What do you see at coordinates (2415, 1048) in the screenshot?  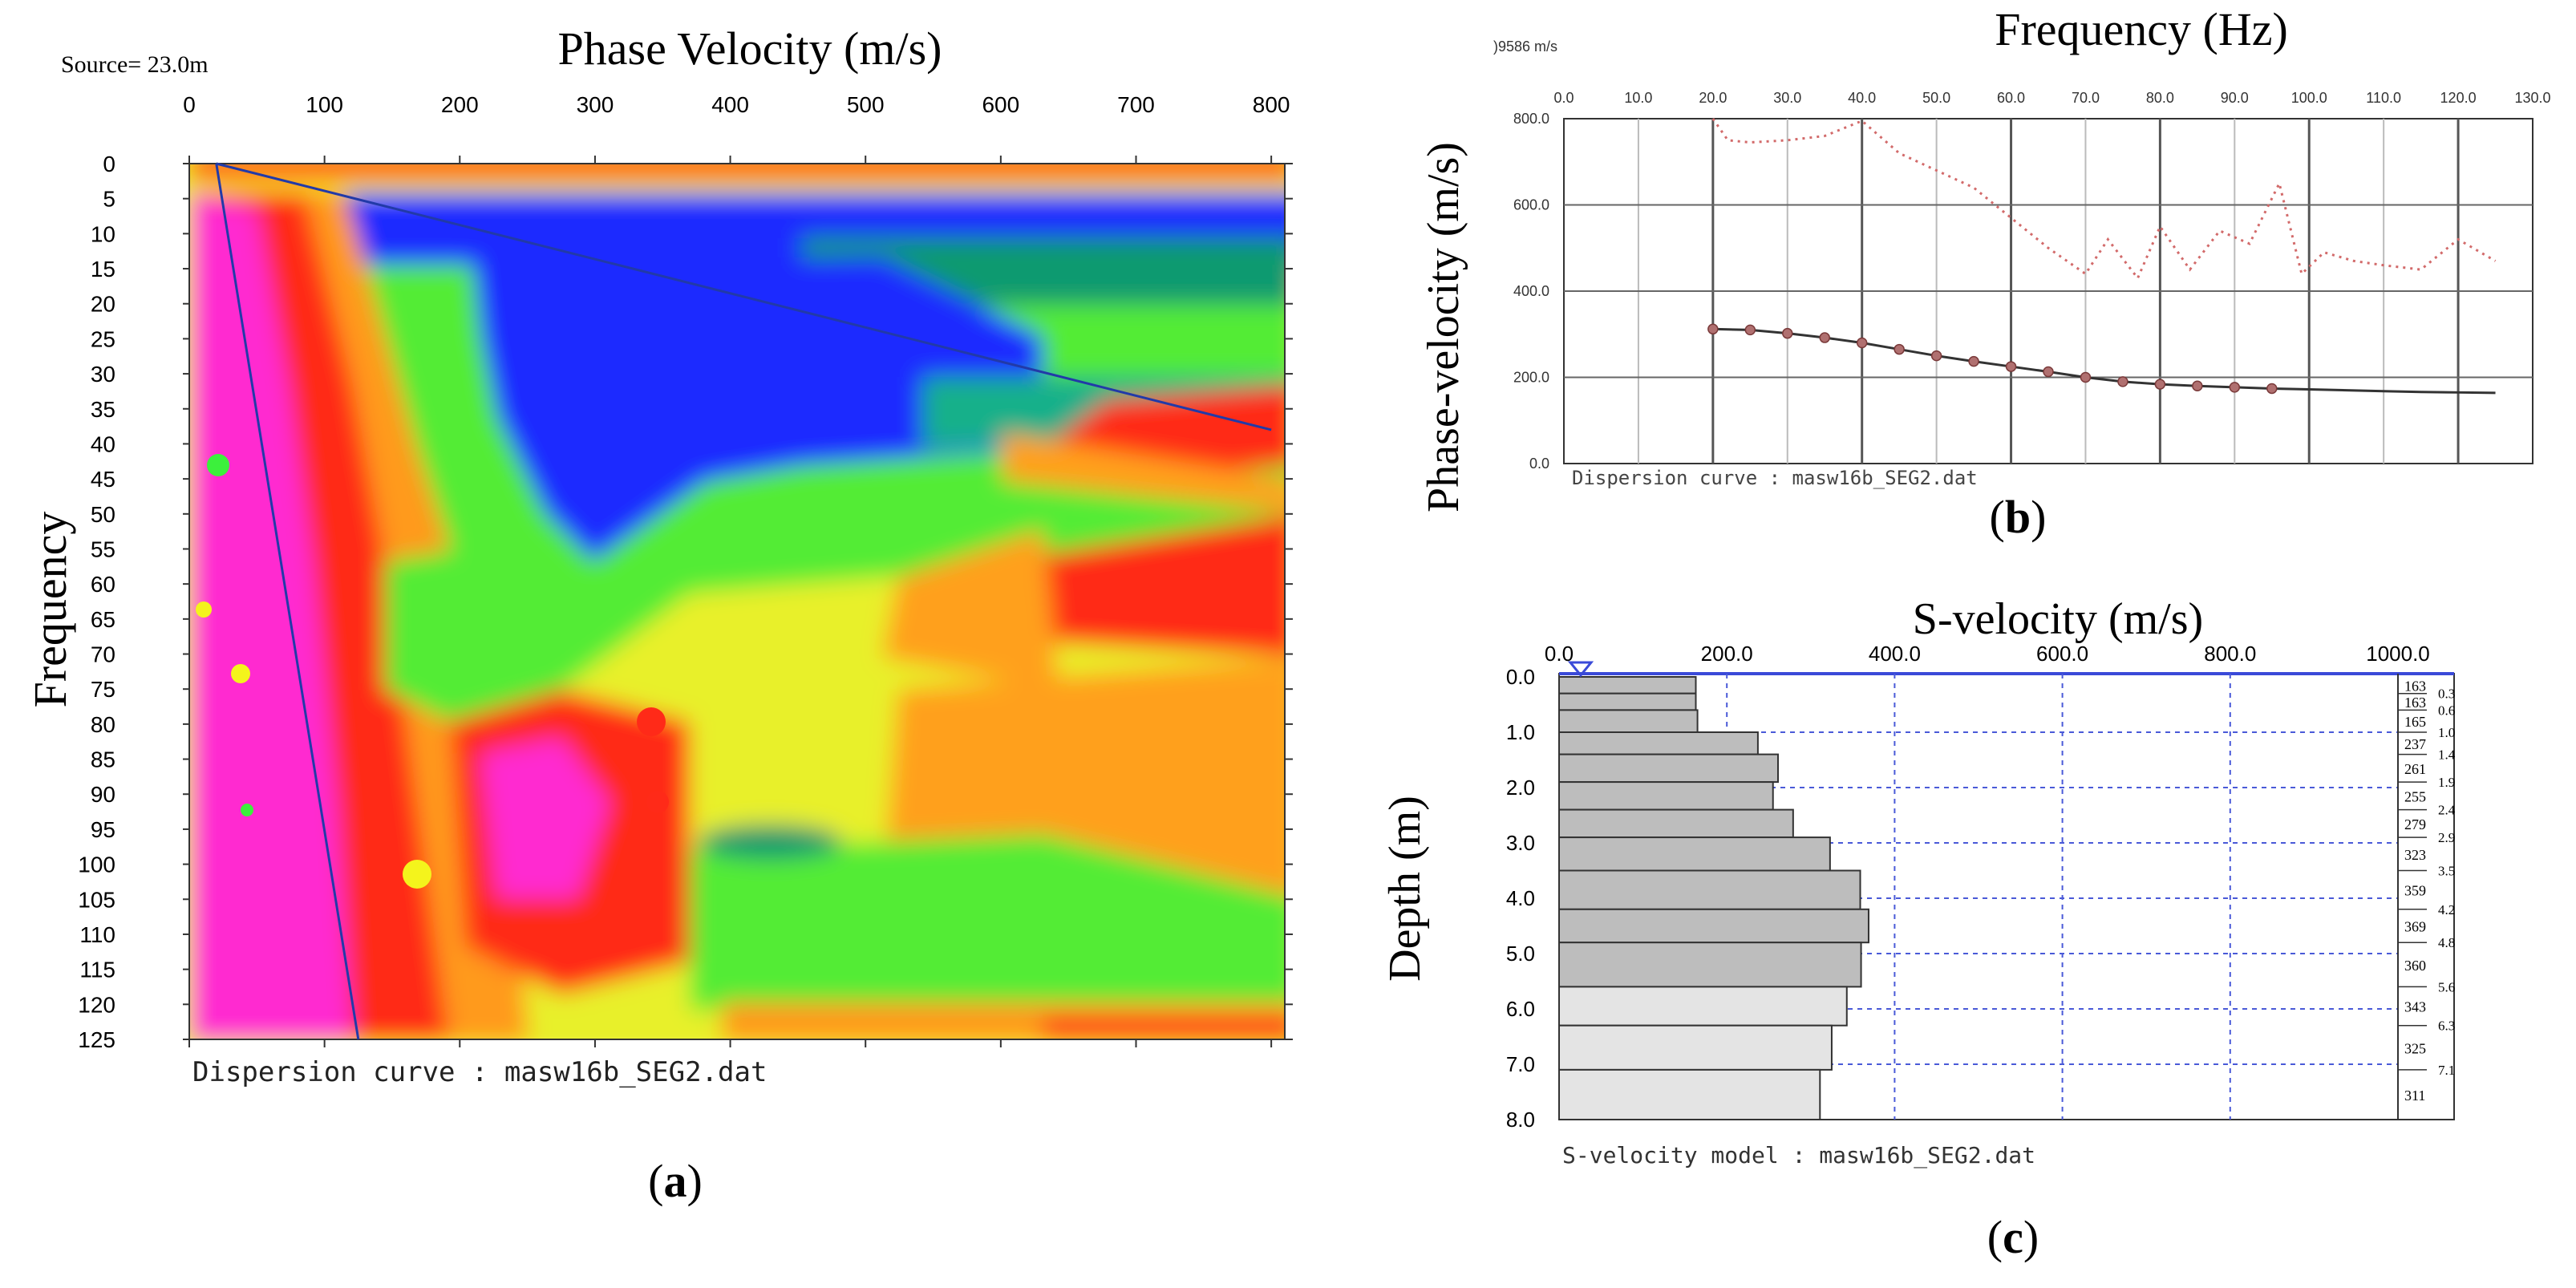 I see `layer-velocity-label: 325` at bounding box center [2415, 1048].